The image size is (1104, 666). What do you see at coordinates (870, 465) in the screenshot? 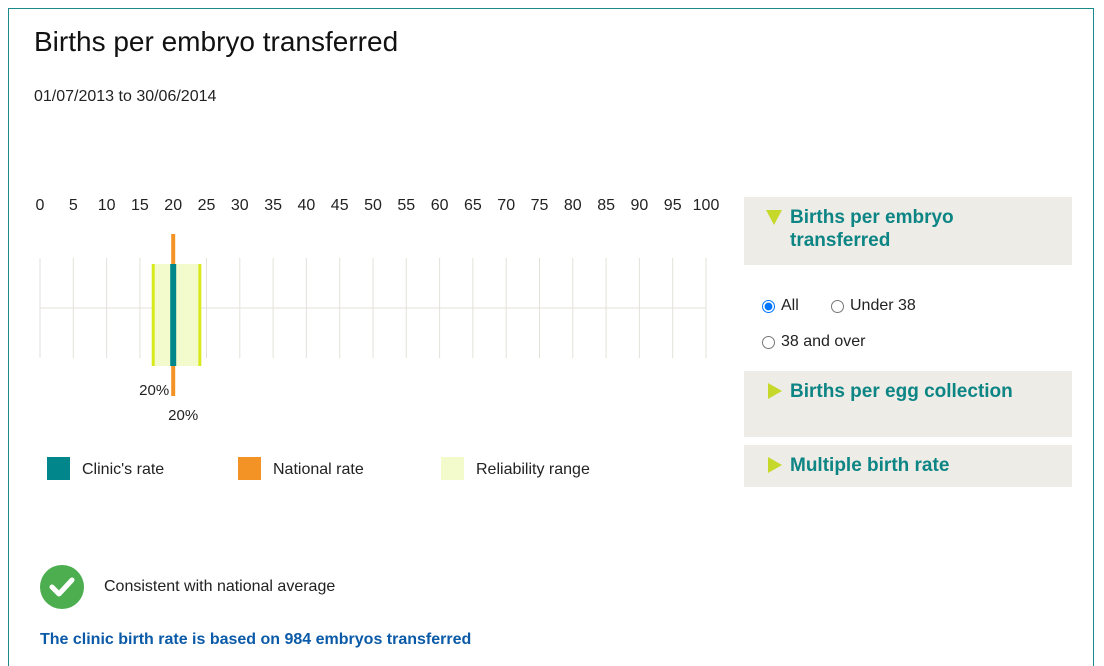
I see `section-title: Multiple birth rate` at bounding box center [870, 465].